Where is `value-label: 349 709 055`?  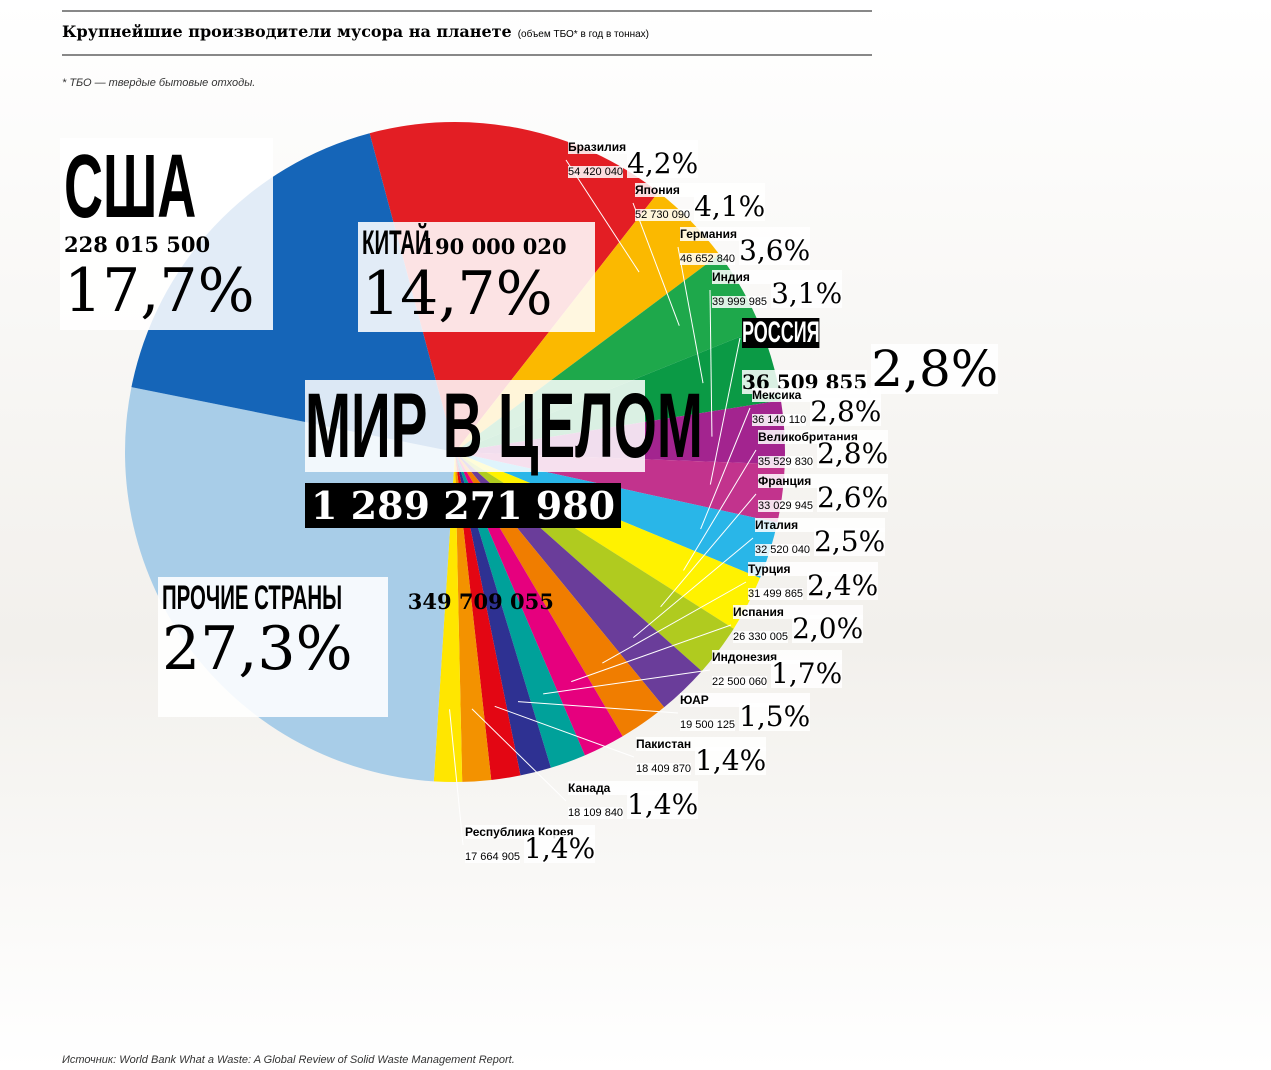 value-label: 349 709 055 is located at coordinates (480, 601).